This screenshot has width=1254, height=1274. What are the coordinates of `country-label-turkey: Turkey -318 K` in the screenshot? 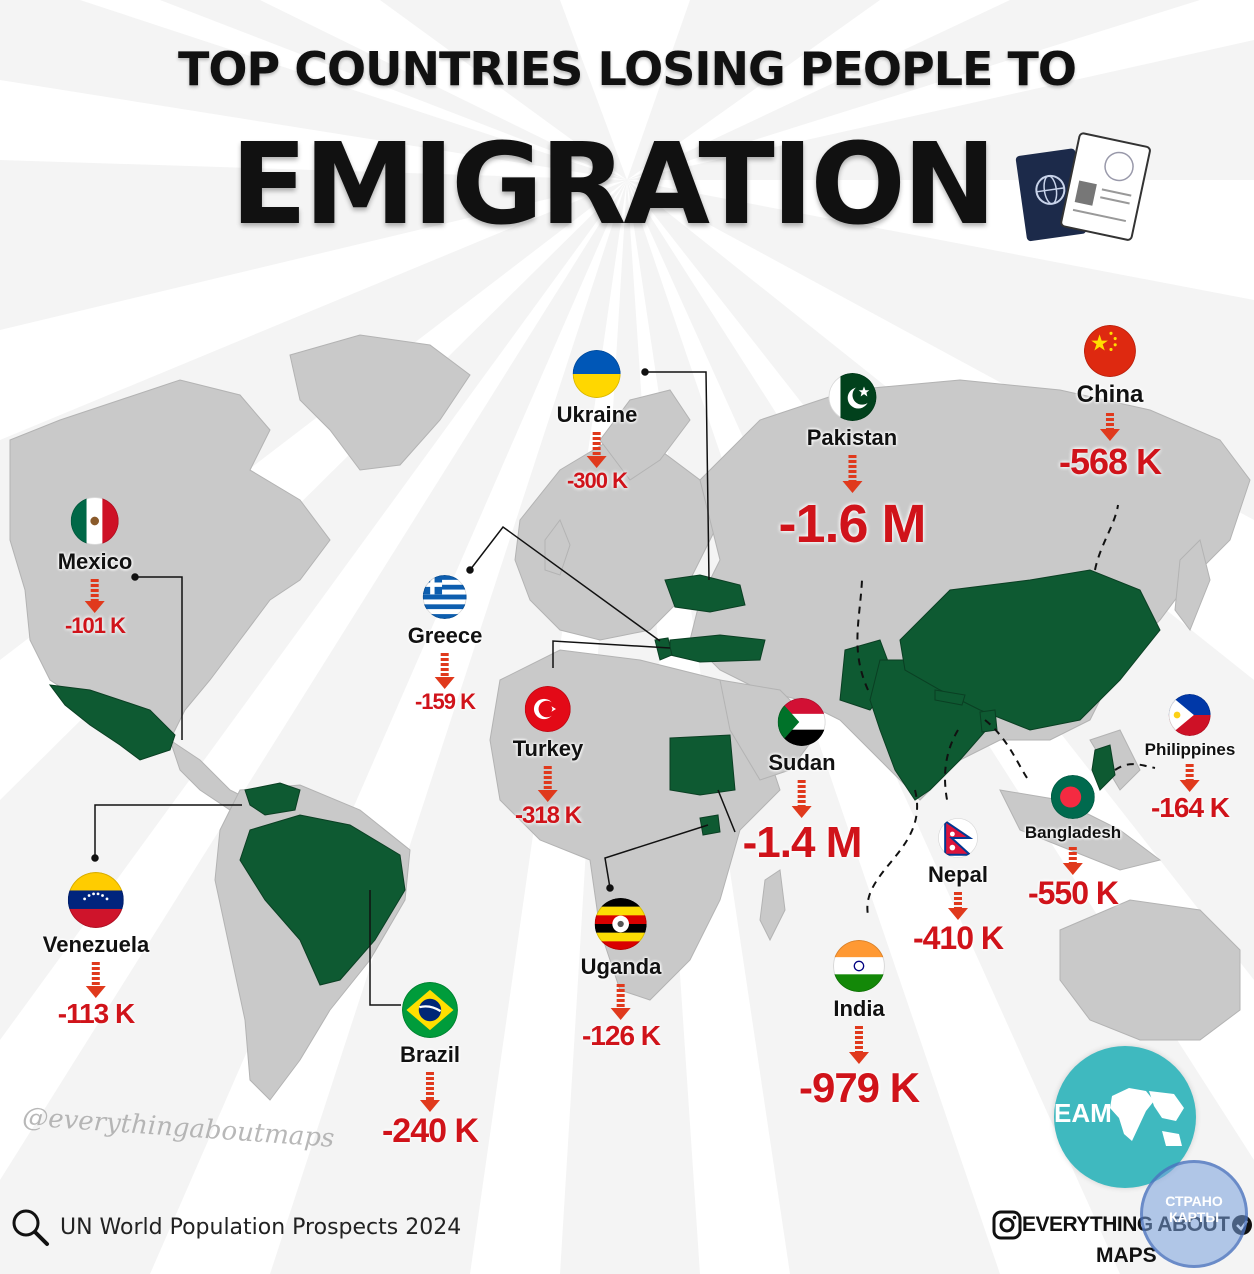 It's located at (548, 758).